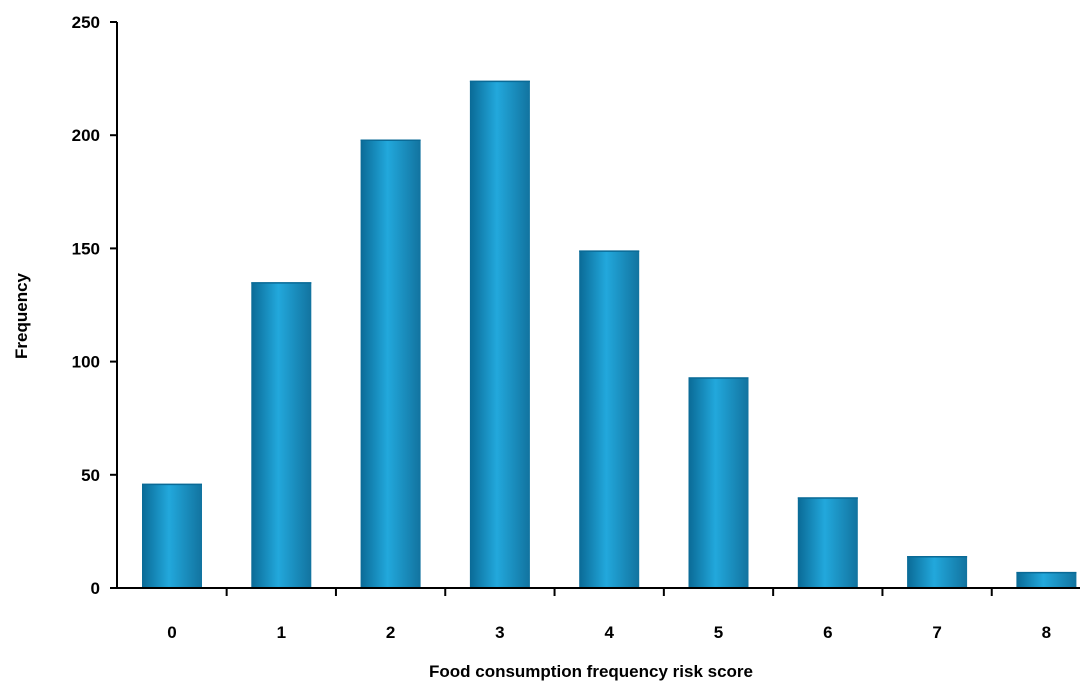 This screenshot has width=1086, height=690. Describe the element at coordinates (21, 315) in the screenshot. I see `y-axis-title: Frequency` at that location.